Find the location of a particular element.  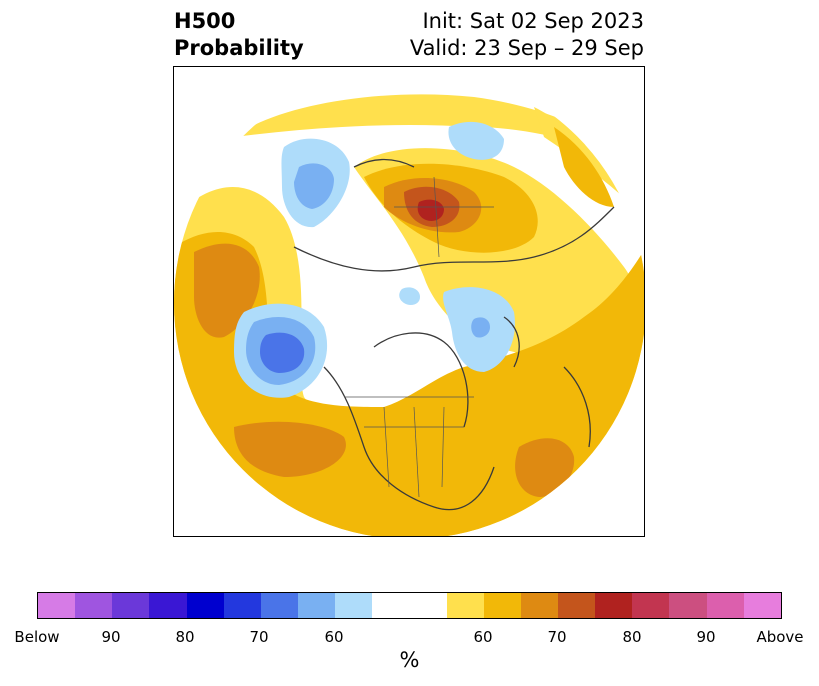

title-left: H500 Probability is located at coordinates (239, 35).